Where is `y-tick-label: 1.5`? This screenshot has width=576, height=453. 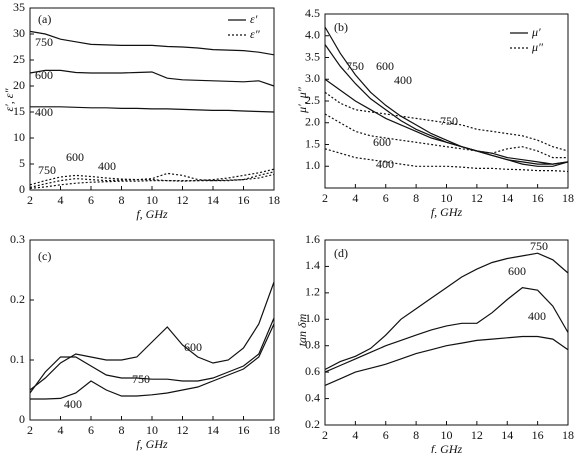 y-tick-label: 1.5 is located at coordinates (312, 143).